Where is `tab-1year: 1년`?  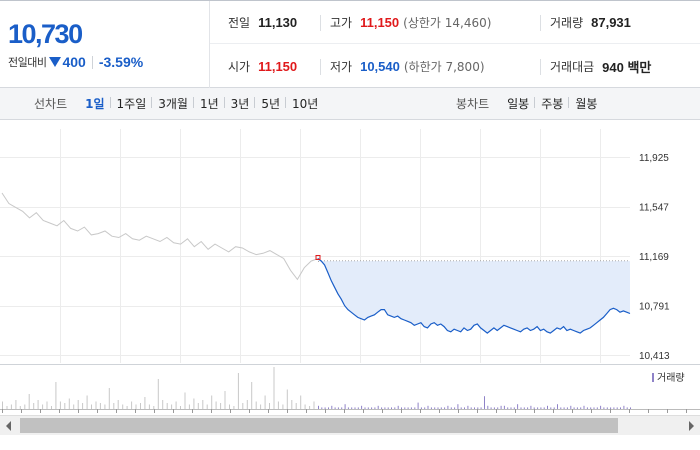 tab-1year: 1년 is located at coordinates (208, 103).